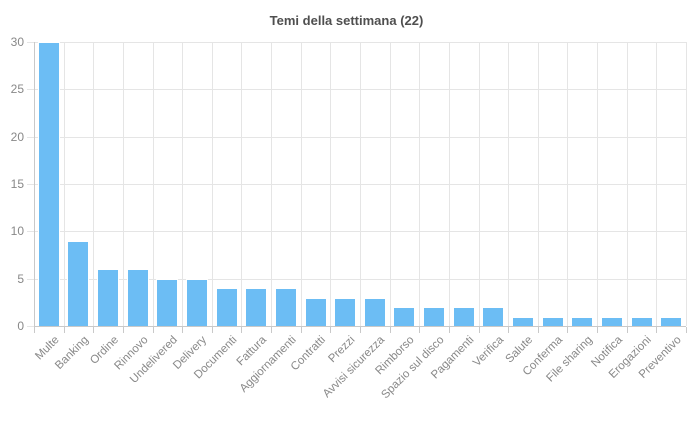 The image size is (693, 421). I want to click on y-tick-label: 5, so click(20, 278).